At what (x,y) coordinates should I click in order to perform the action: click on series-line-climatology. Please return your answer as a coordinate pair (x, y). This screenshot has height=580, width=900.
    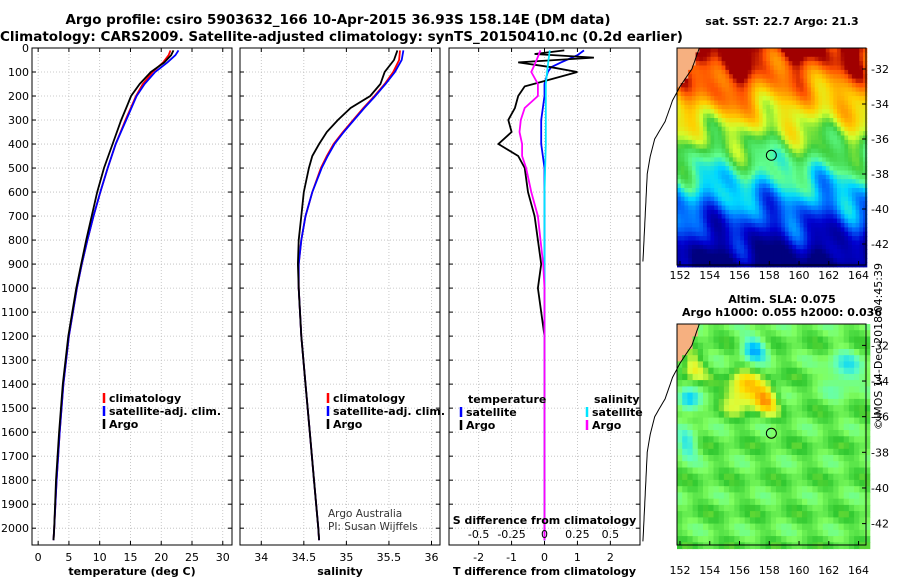
    Looking at the image, I should click on (112, 295).